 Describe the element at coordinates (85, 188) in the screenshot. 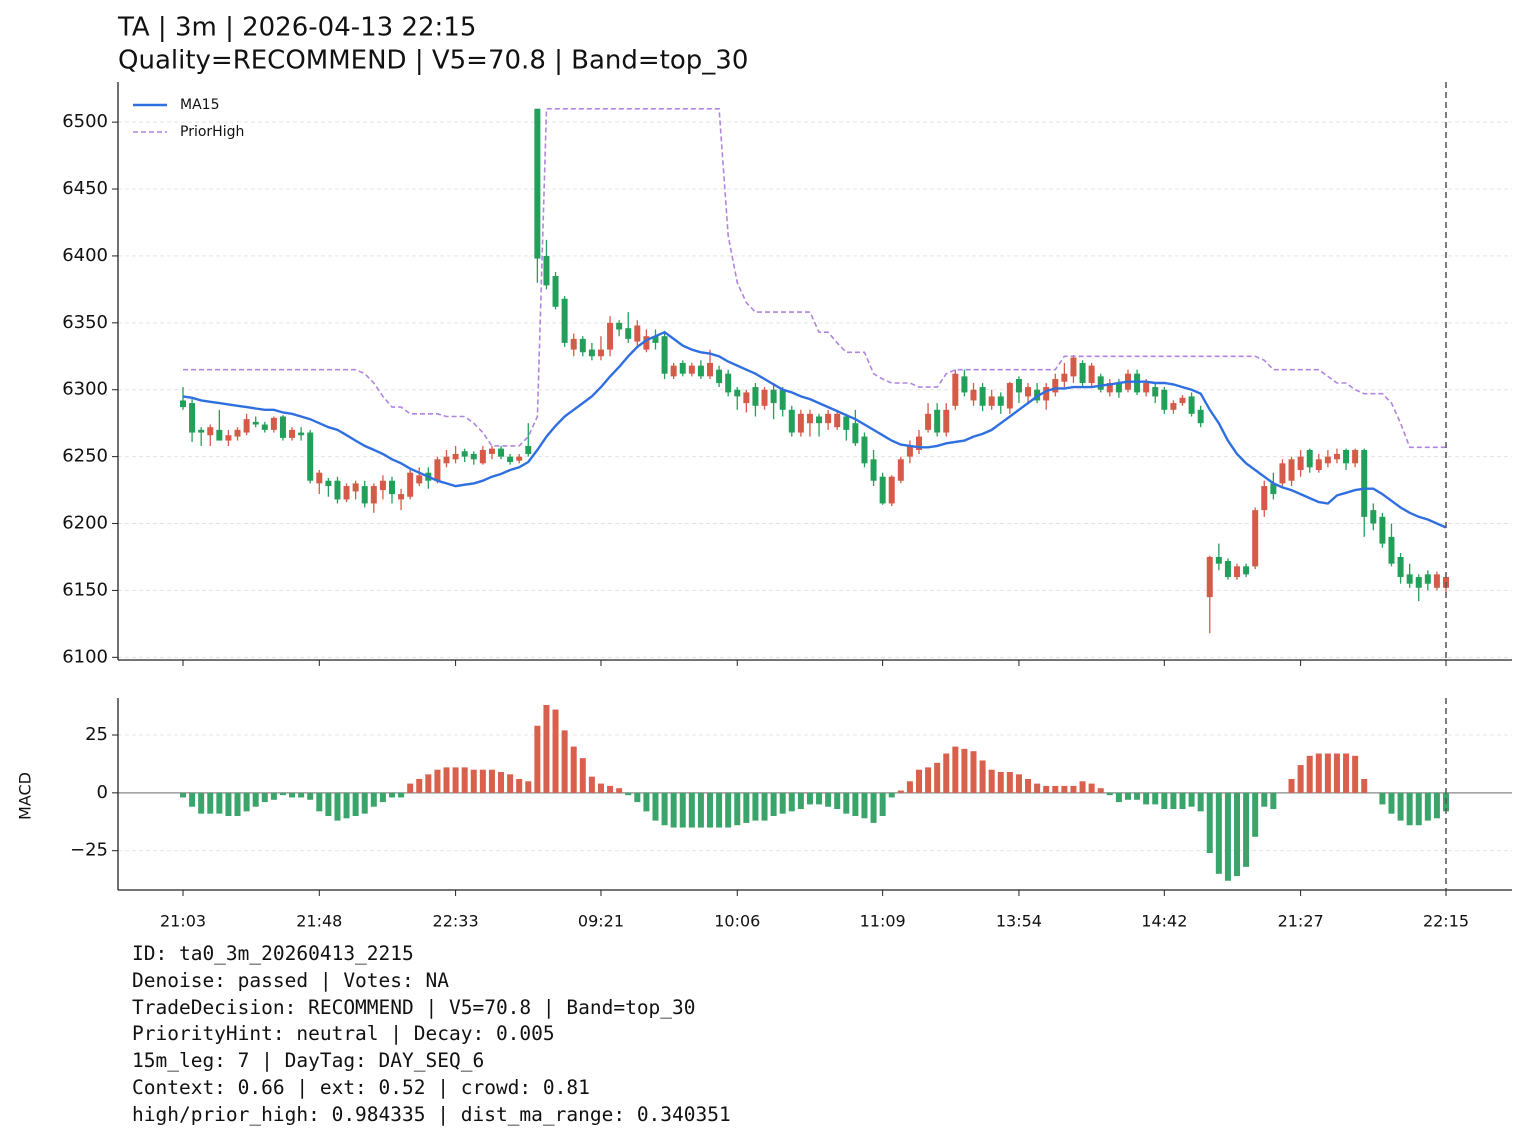

I see `y-tick-label: 6450` at that location.